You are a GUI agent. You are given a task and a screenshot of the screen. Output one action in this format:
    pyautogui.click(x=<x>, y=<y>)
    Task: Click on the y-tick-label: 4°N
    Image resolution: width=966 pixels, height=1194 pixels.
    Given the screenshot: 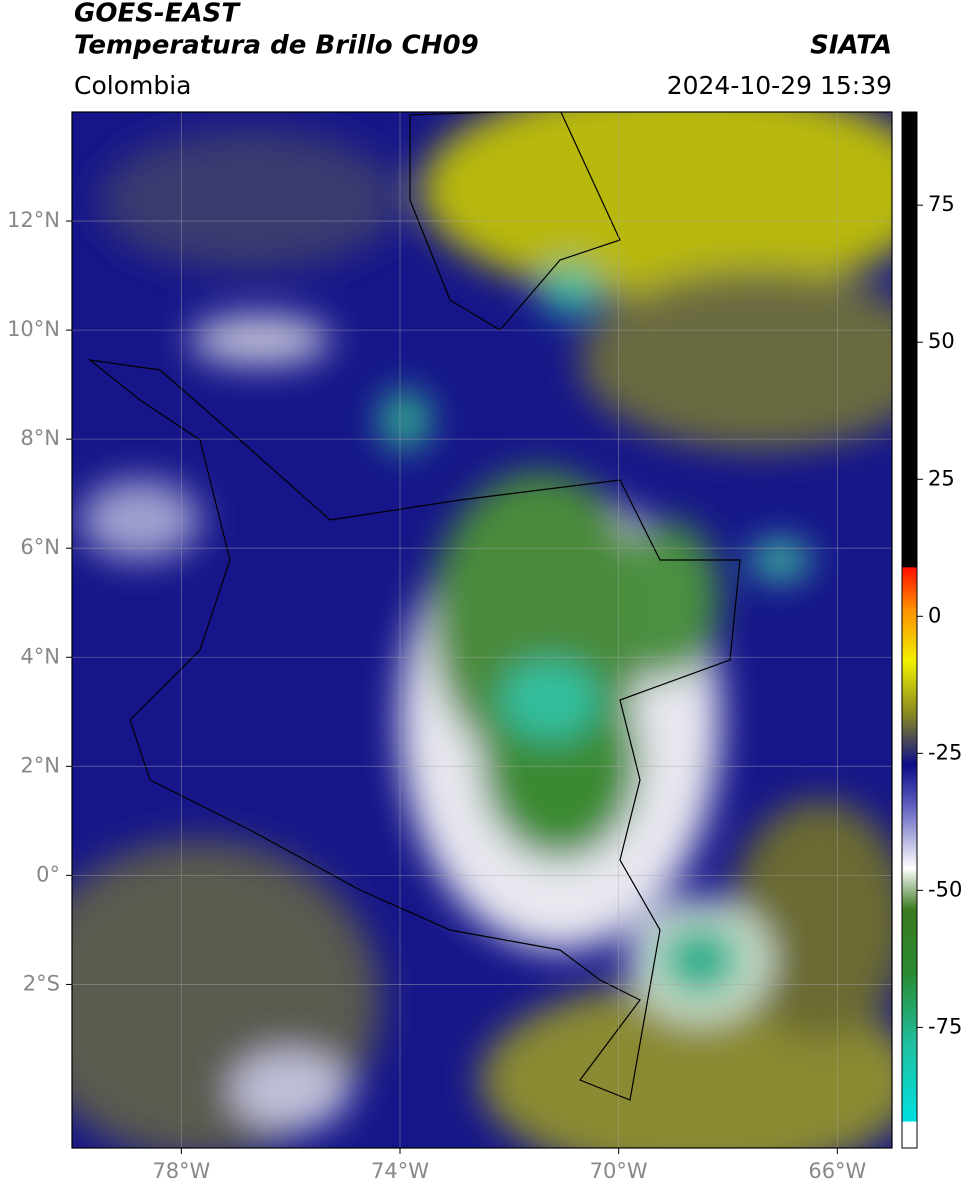 What is the action you would take?
    pyautogui.click(x=40, y=656)
    